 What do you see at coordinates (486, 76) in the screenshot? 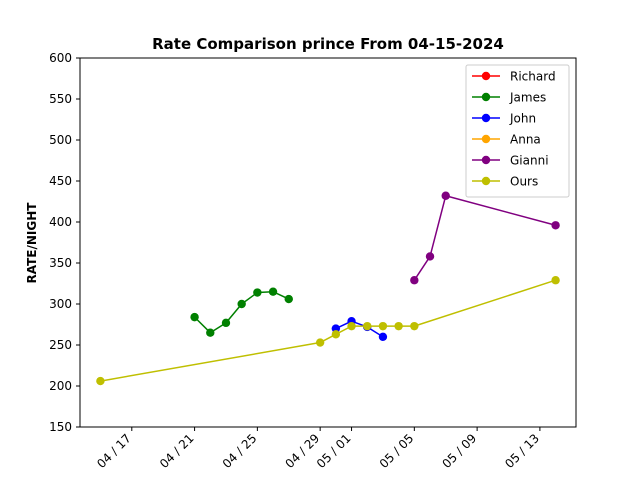
I see `legend-marker-richard` at bounding box center [486, 76].